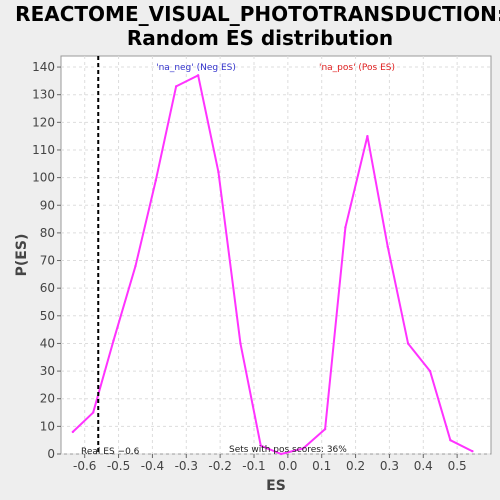  I want to click on x-tick-label: 0.1, so click(321, 466).